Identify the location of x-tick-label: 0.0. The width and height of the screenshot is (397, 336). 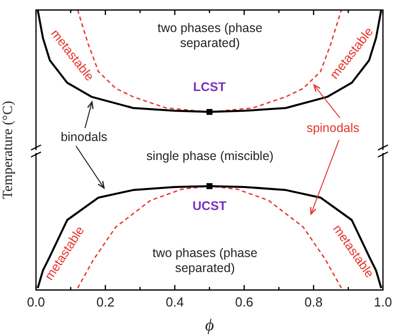
(36, 302).